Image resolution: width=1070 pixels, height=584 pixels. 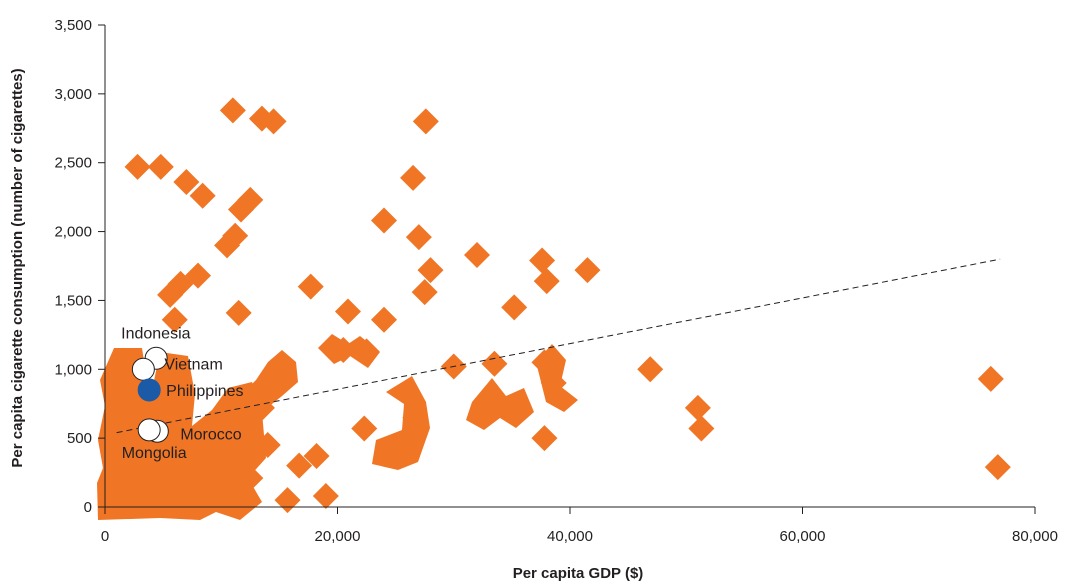 I want to click on x-tick-label: 40,000, so click(x=570, y=536).